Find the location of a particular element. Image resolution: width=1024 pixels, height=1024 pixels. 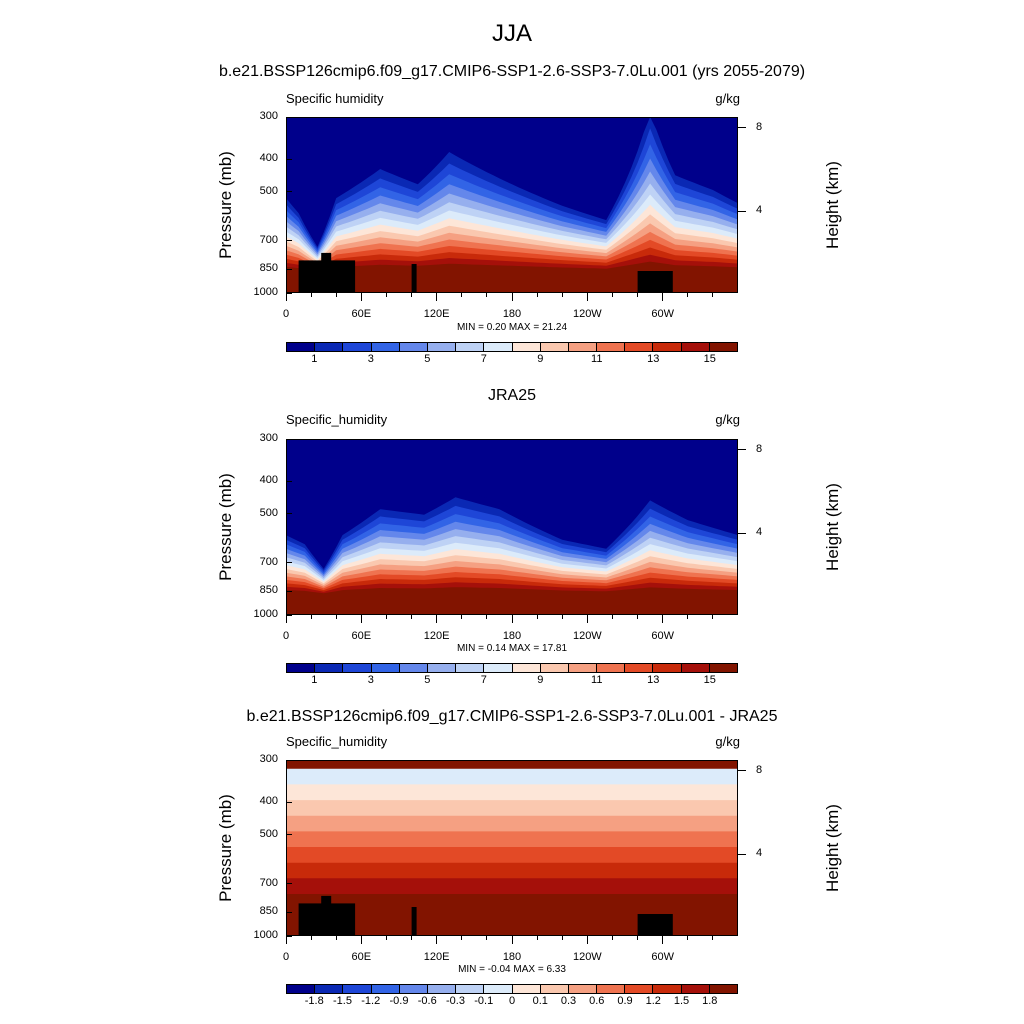

panel-obs-colorbar is located at coordinates (512, 668).